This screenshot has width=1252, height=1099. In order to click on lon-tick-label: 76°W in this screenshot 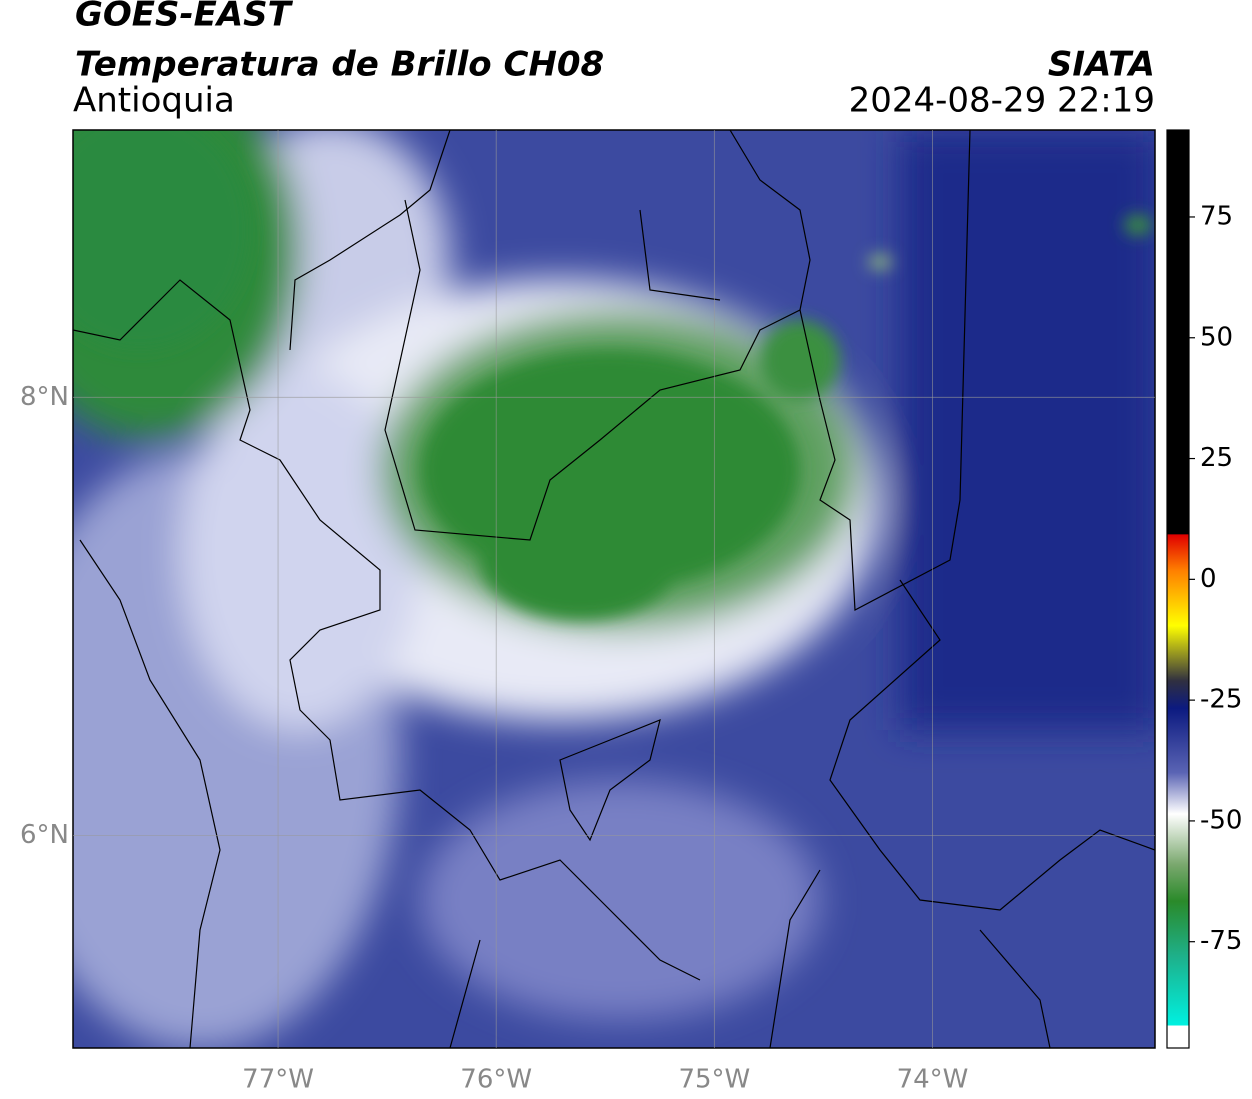, I will do `click(496, 1080)`.